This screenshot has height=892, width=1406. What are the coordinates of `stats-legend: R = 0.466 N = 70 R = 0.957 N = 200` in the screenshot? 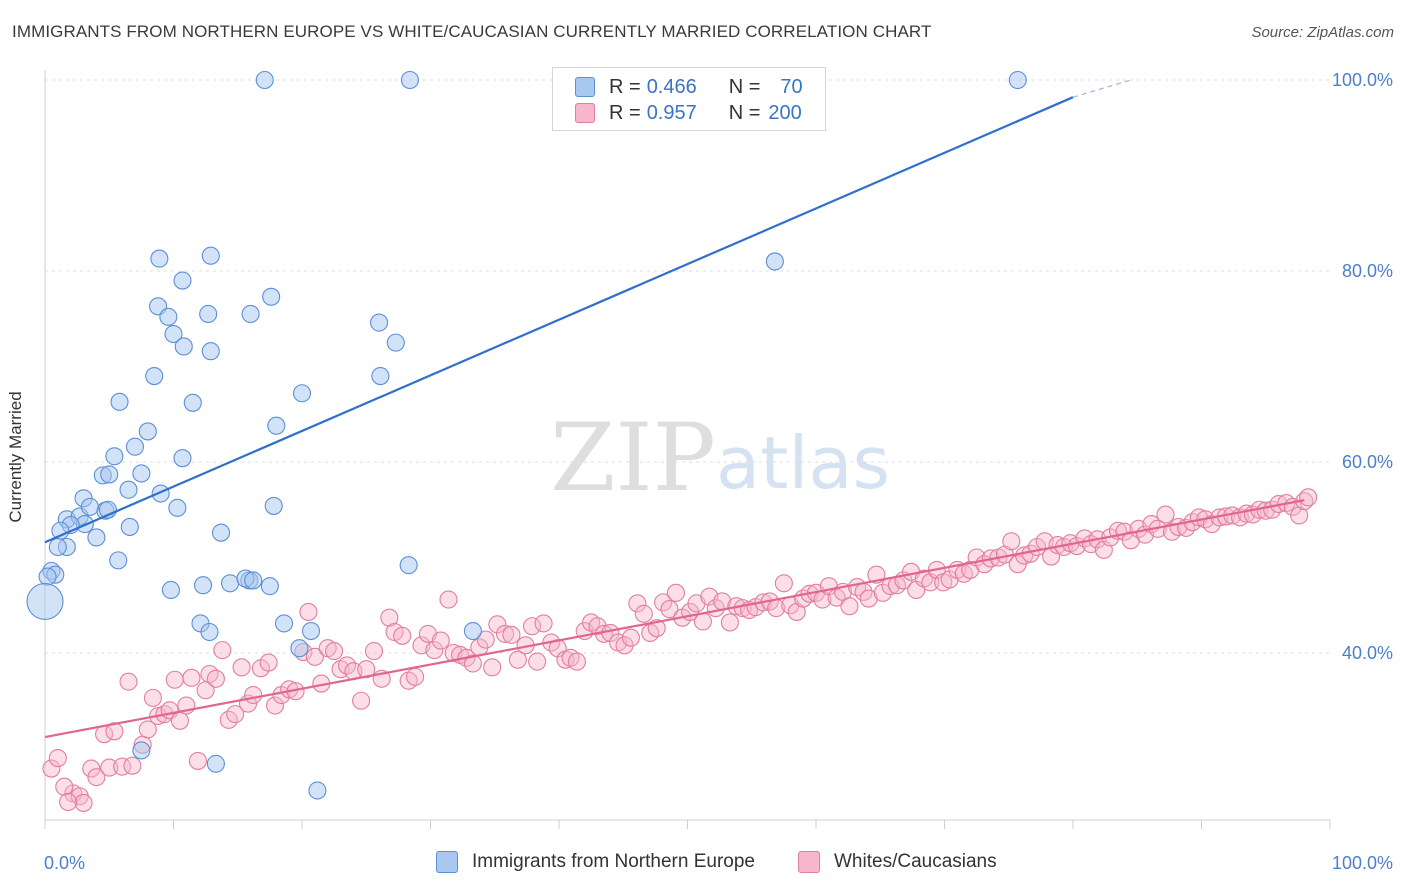 It's located at (689, 99).